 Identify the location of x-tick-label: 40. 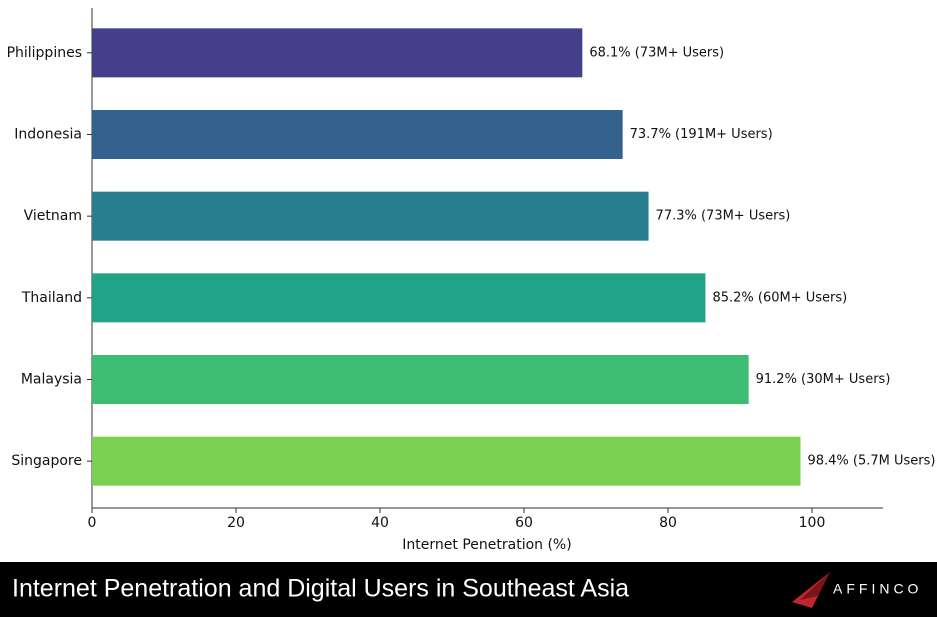
(380, 523).